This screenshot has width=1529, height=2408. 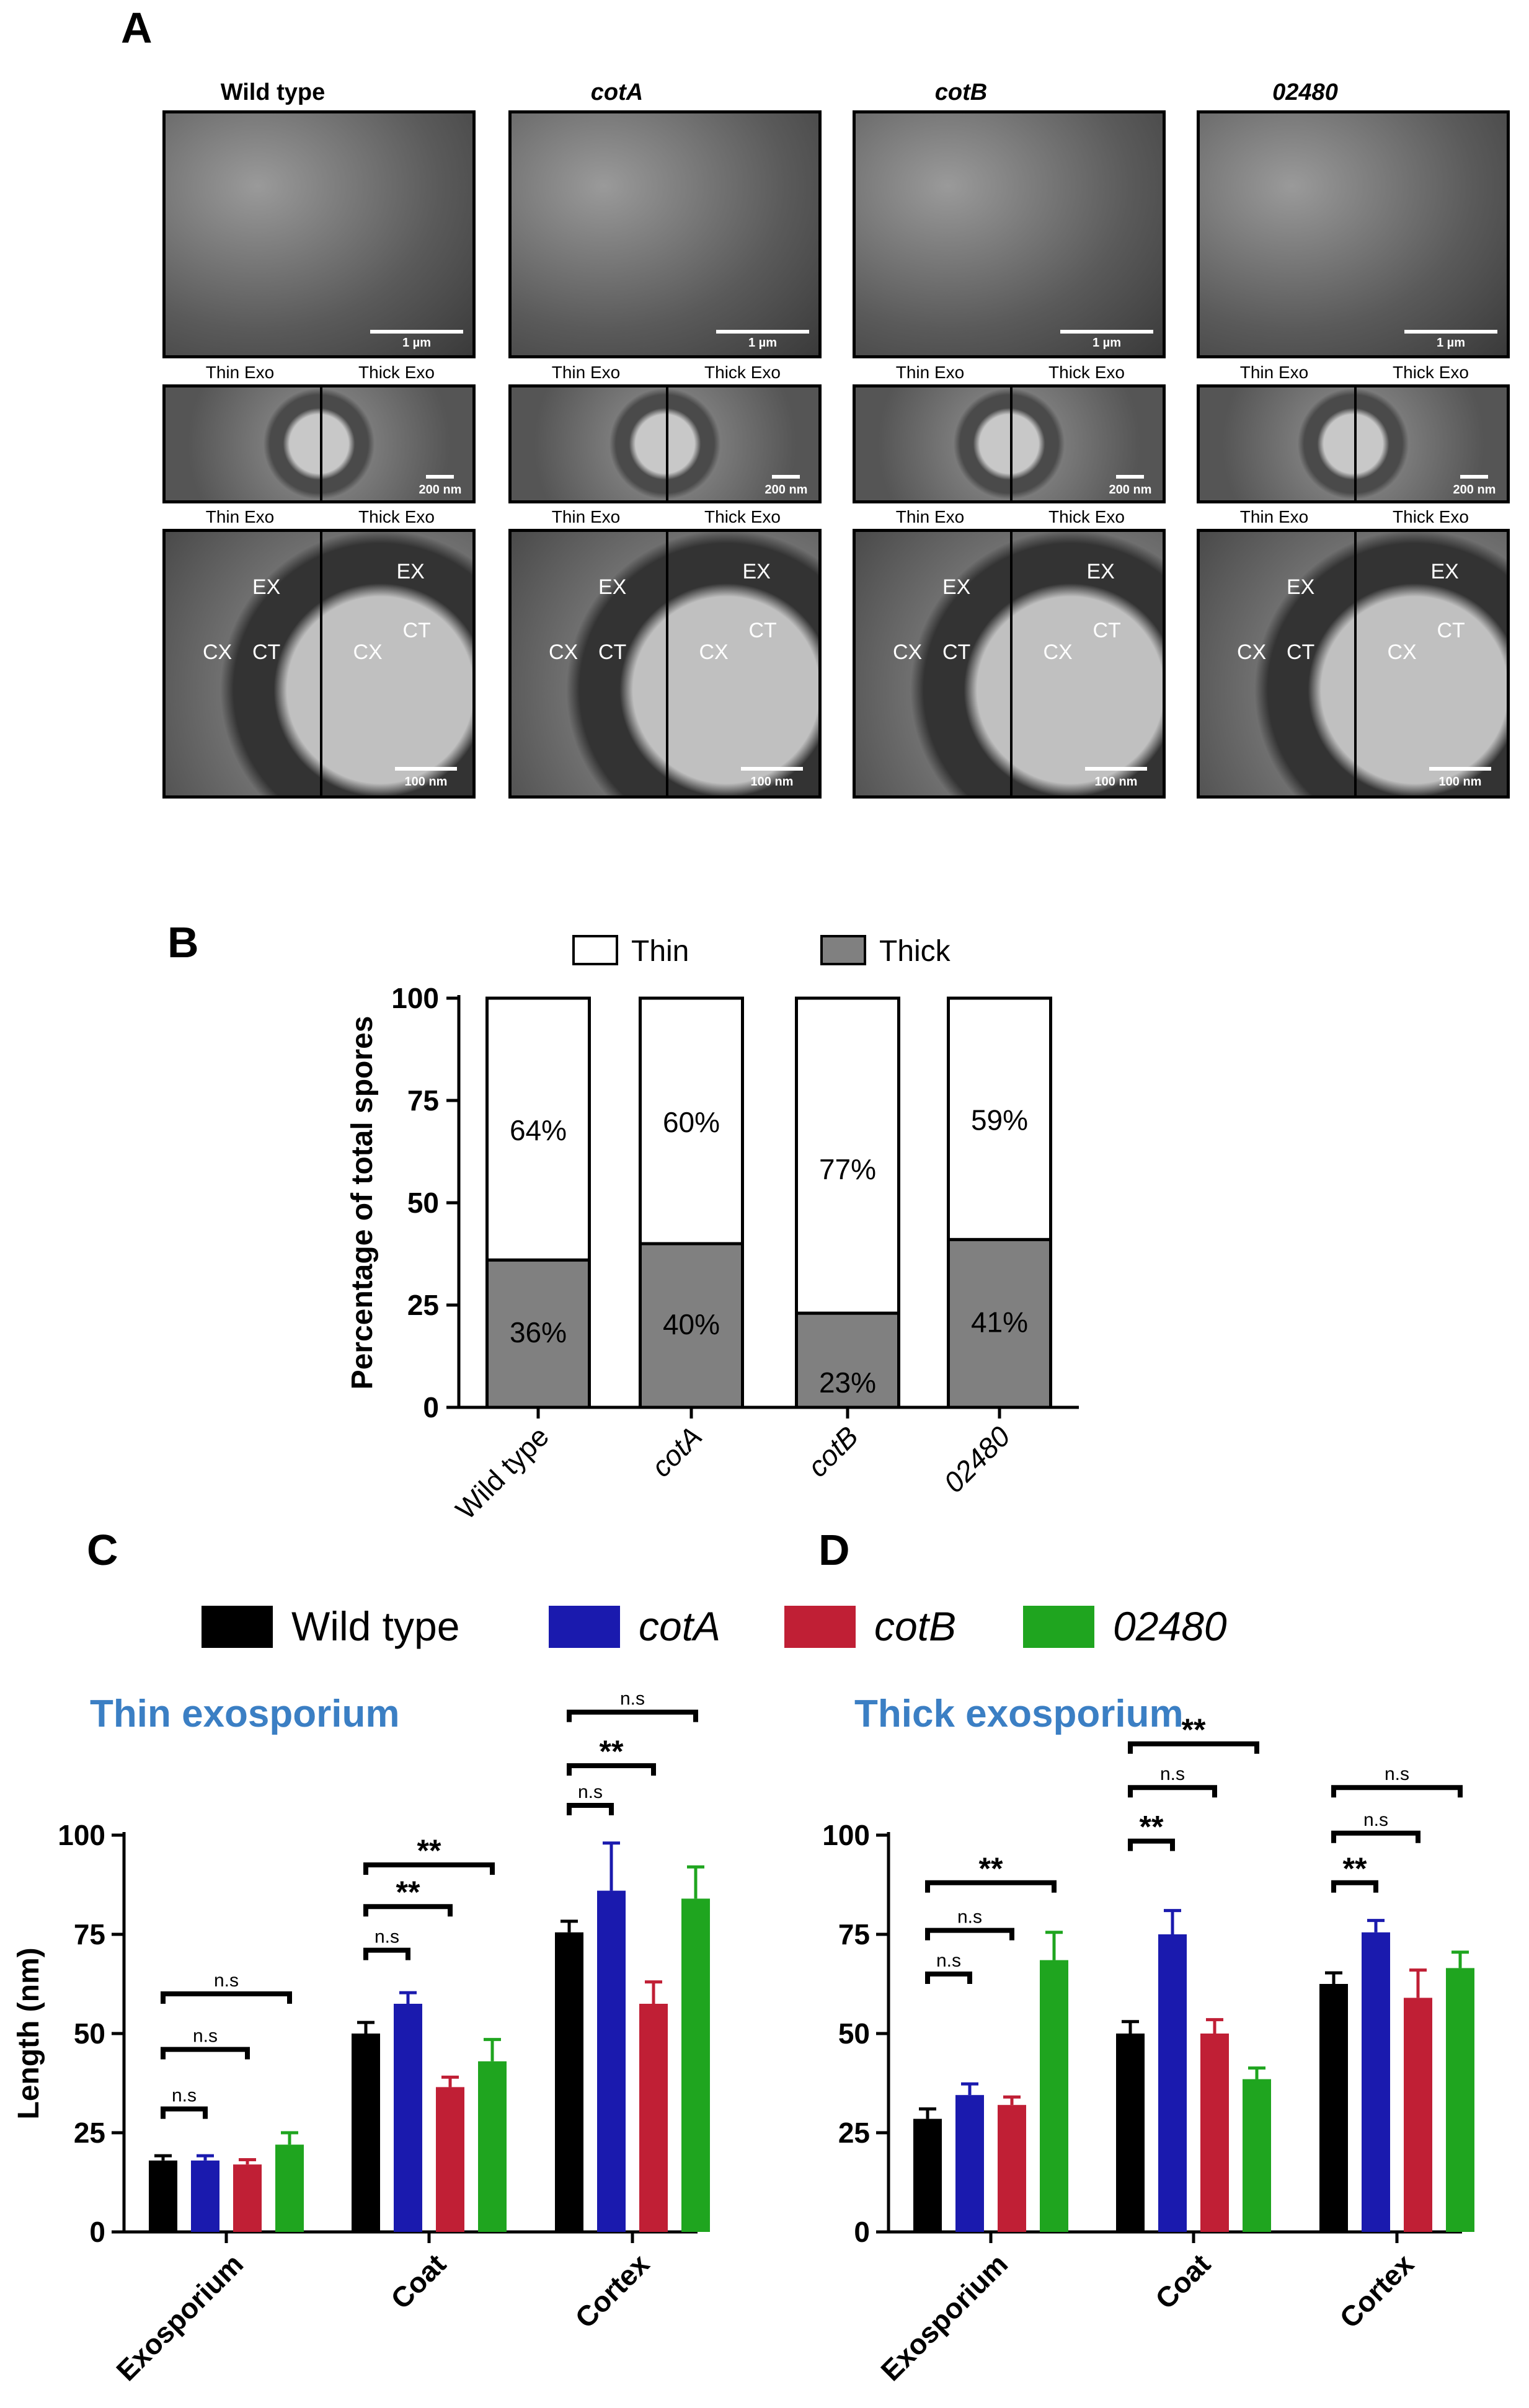 What do you see at coordinates (944, 2317) in the screenshot?
I see `x-tick-label-d-0: Exosporium` at bounding box center [944, 2317].